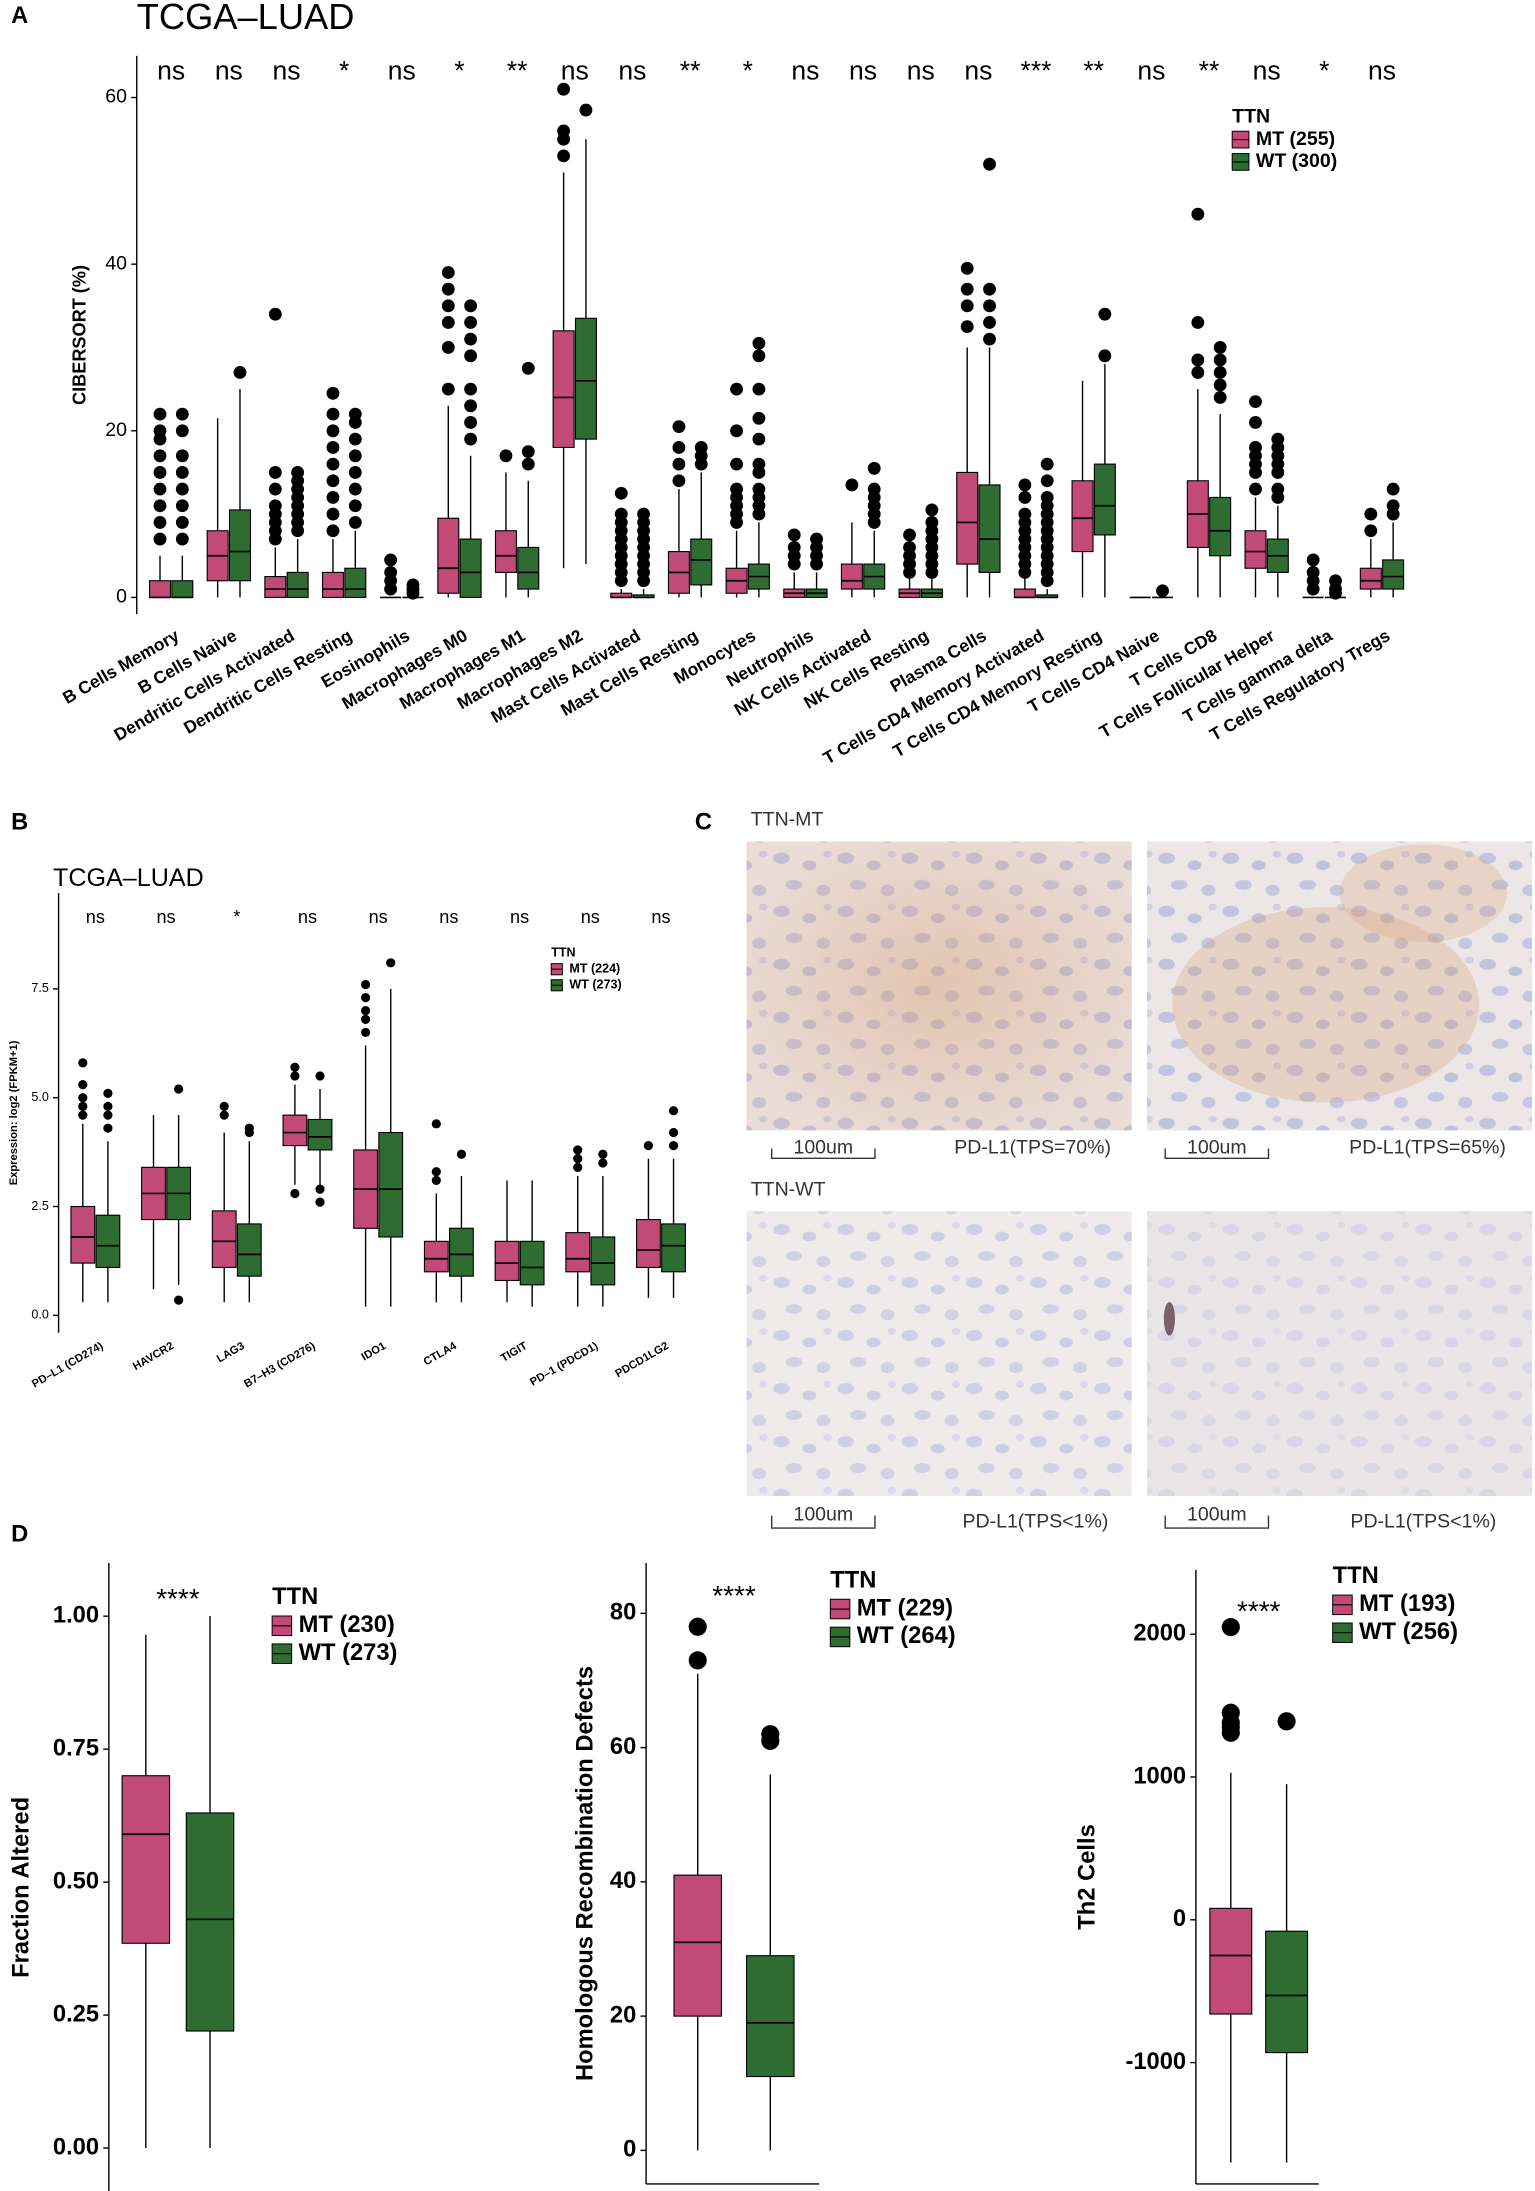  What do you see at coordinates (116, 263) in the screenshot?
I see `y-tick-label: 40` at bounding box center [116, 263].